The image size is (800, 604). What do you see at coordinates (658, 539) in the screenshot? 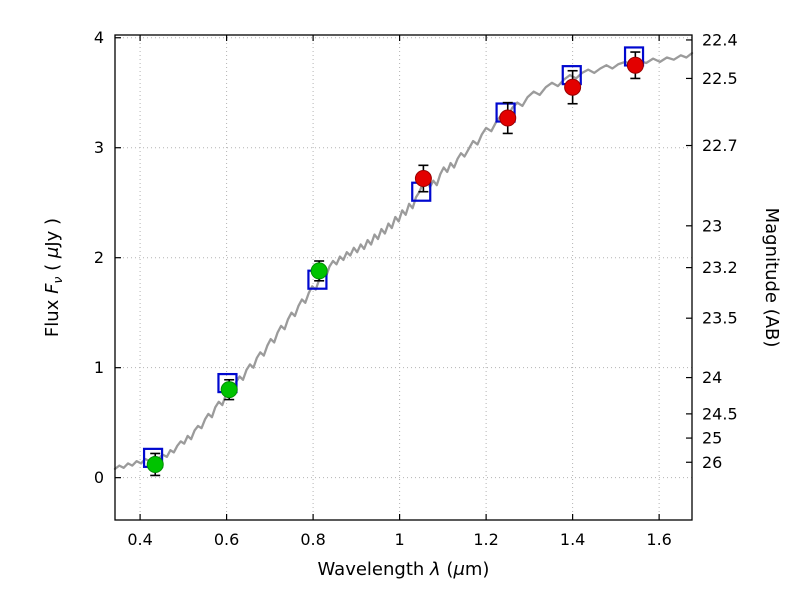
I see `x-tick-label: 1.6` at bounding box center [658, 539].